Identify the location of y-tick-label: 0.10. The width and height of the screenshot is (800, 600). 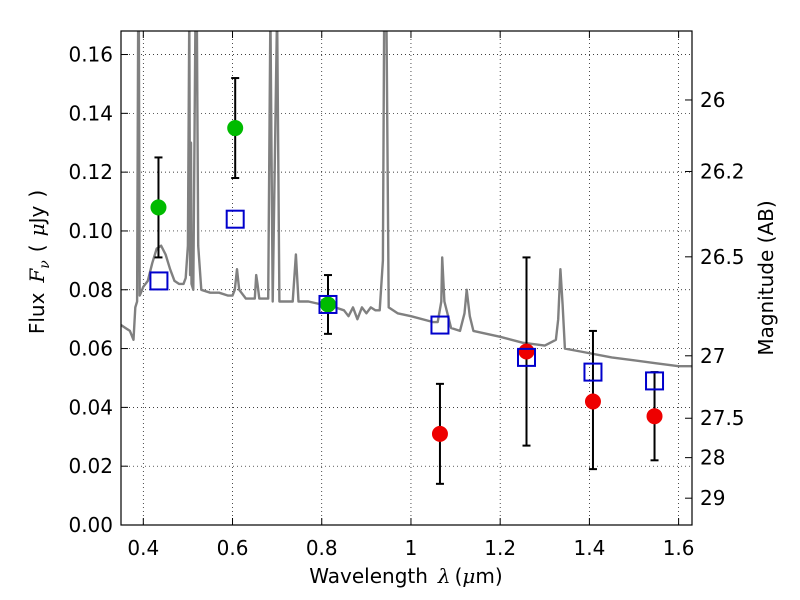
(90, 231).